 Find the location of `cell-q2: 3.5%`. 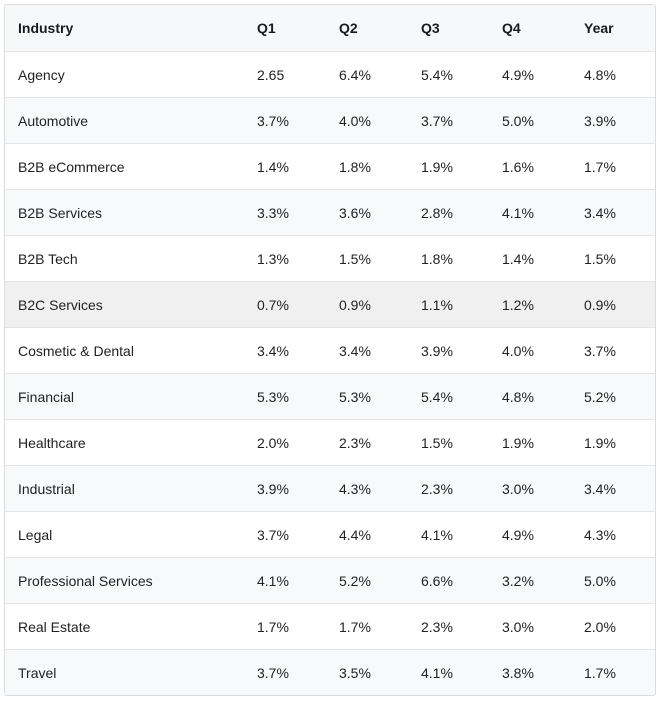

cell-q2: 3.5% is located at coordinates (367, 672).